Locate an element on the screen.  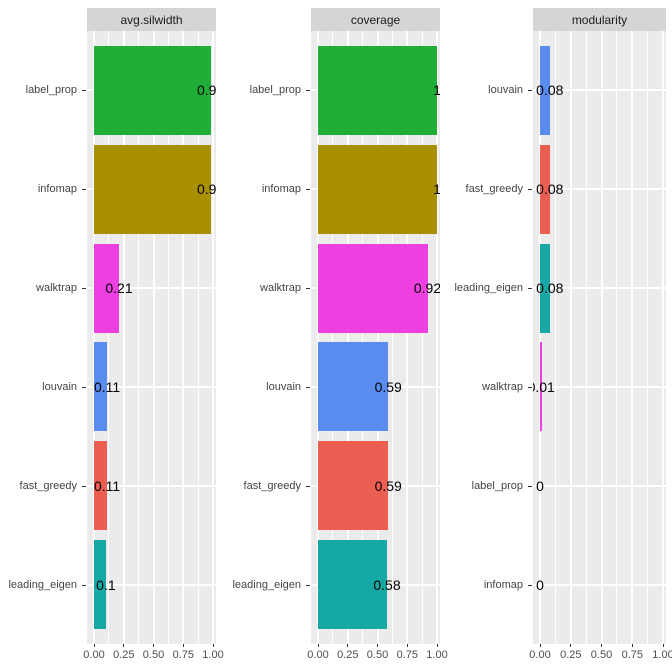
facet-strip: avg.silwidth is located at coordinates (151, 19).